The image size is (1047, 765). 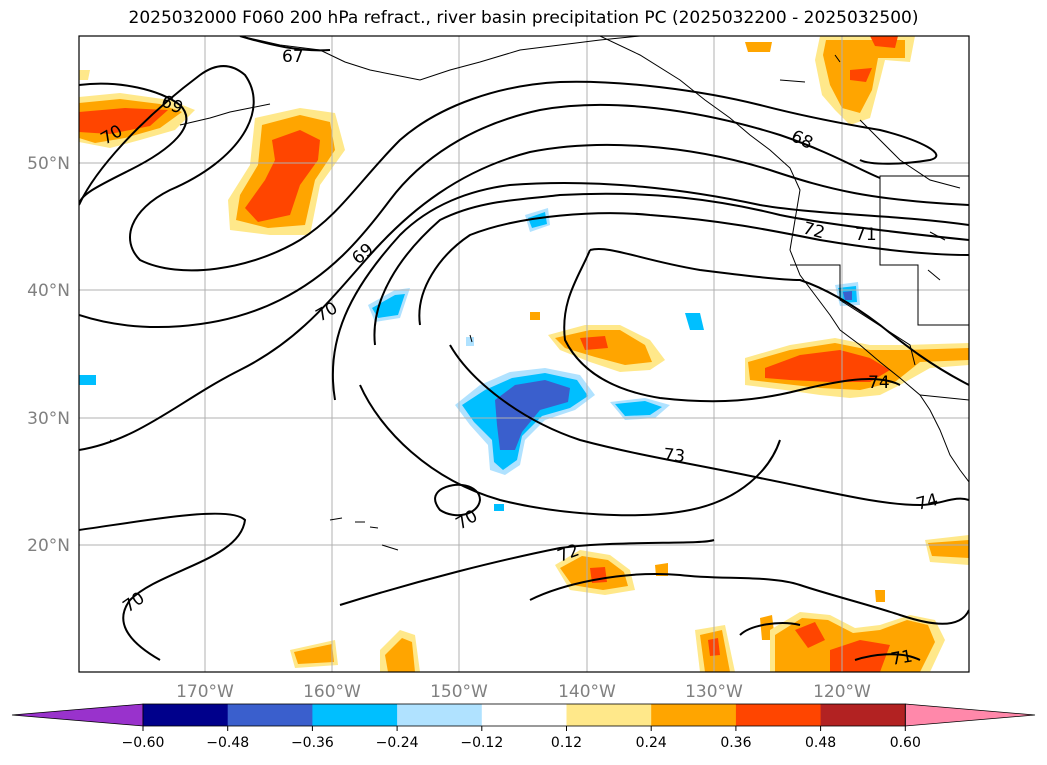 I want to click on lon-label: 130°W, so click(x=714, y=692).